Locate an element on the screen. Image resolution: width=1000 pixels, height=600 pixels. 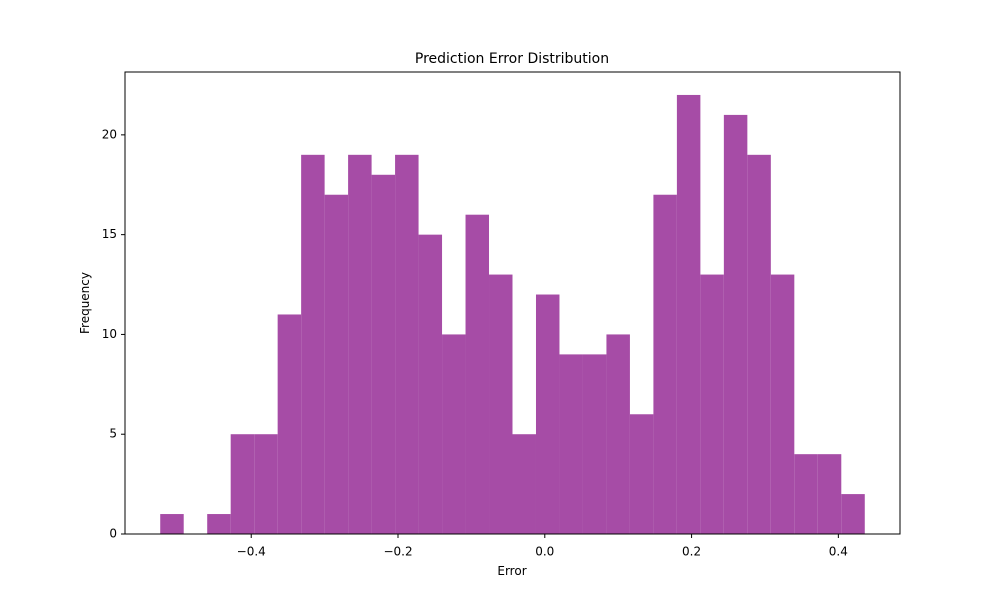
y-tick-label: 15 is located at coordinates (109, 234).